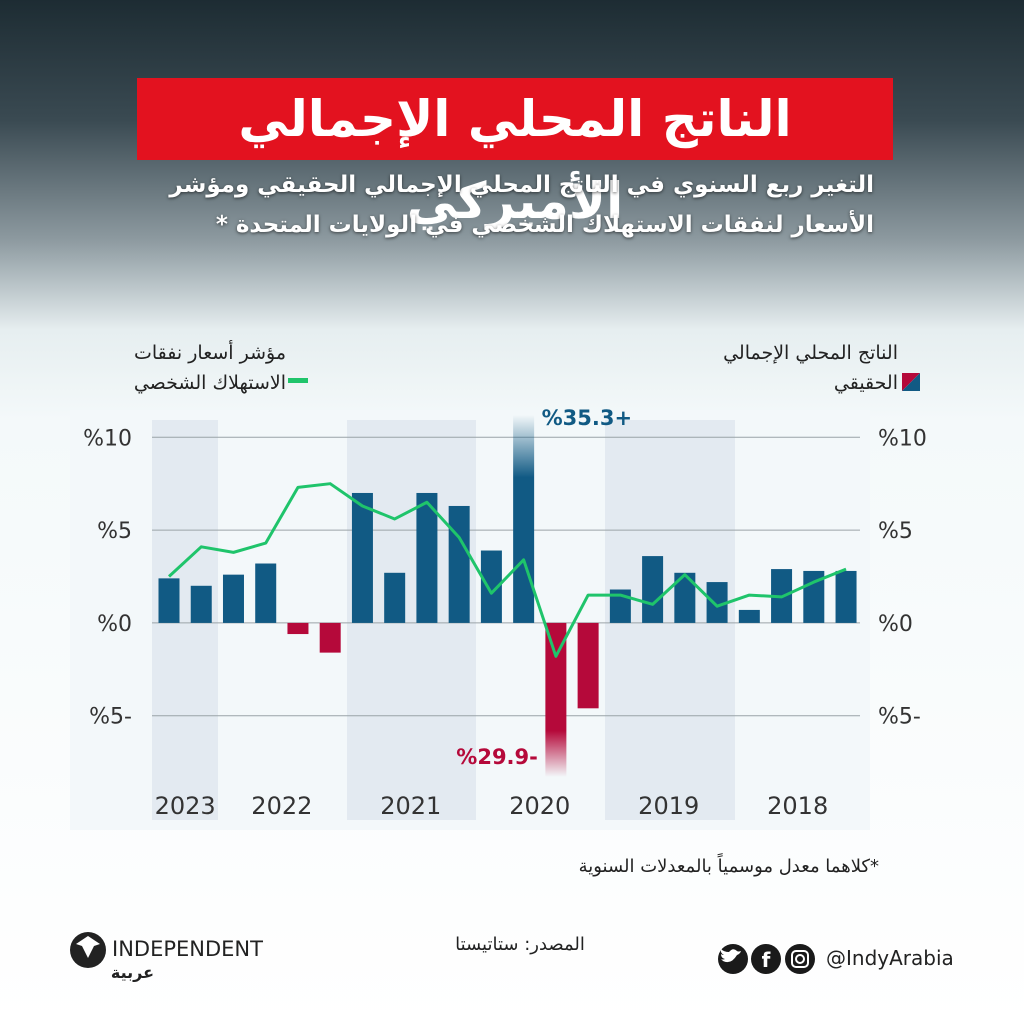 The image size is (1024, 1024). What do you see at coordinates (281, 806) in the screenshot?
I see `x-tick-label: 2022` at bounding box center [281, 806].